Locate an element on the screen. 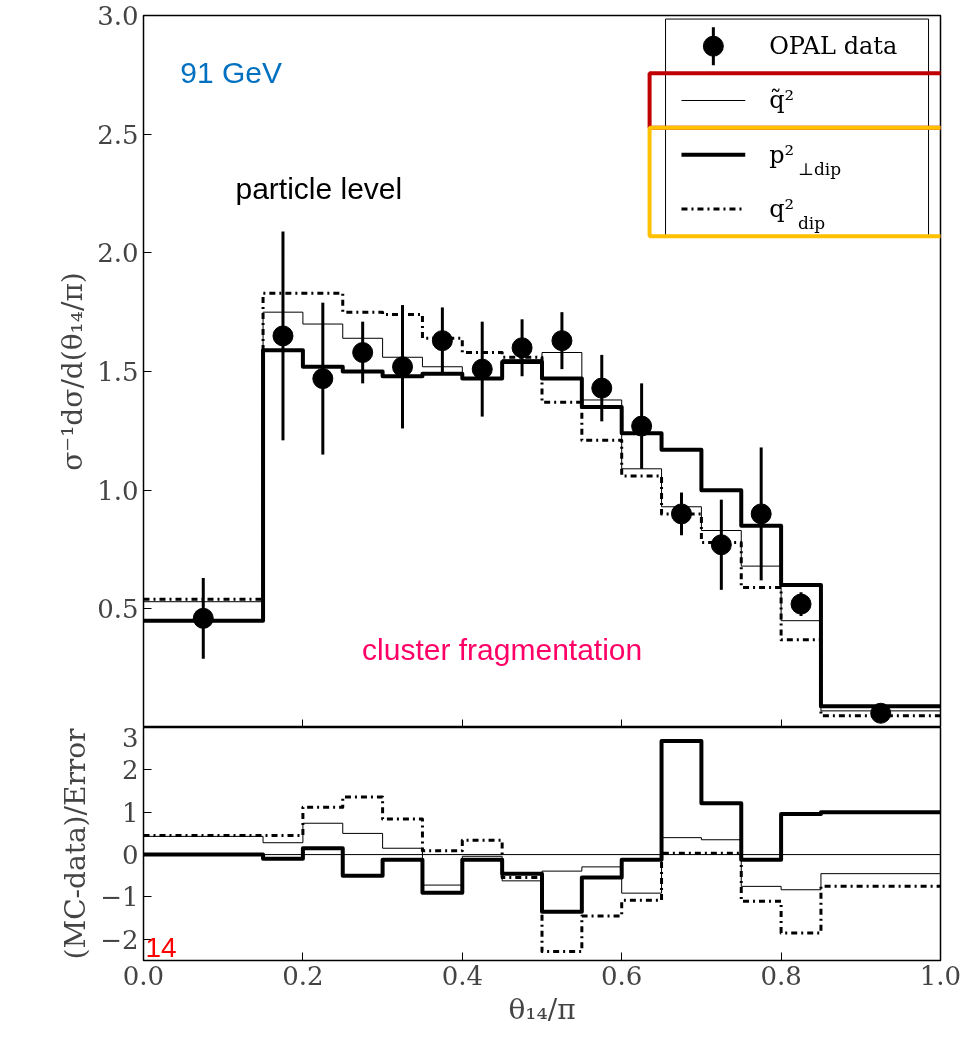  y-tick-label: 3 is located at coordinates (130, 737).